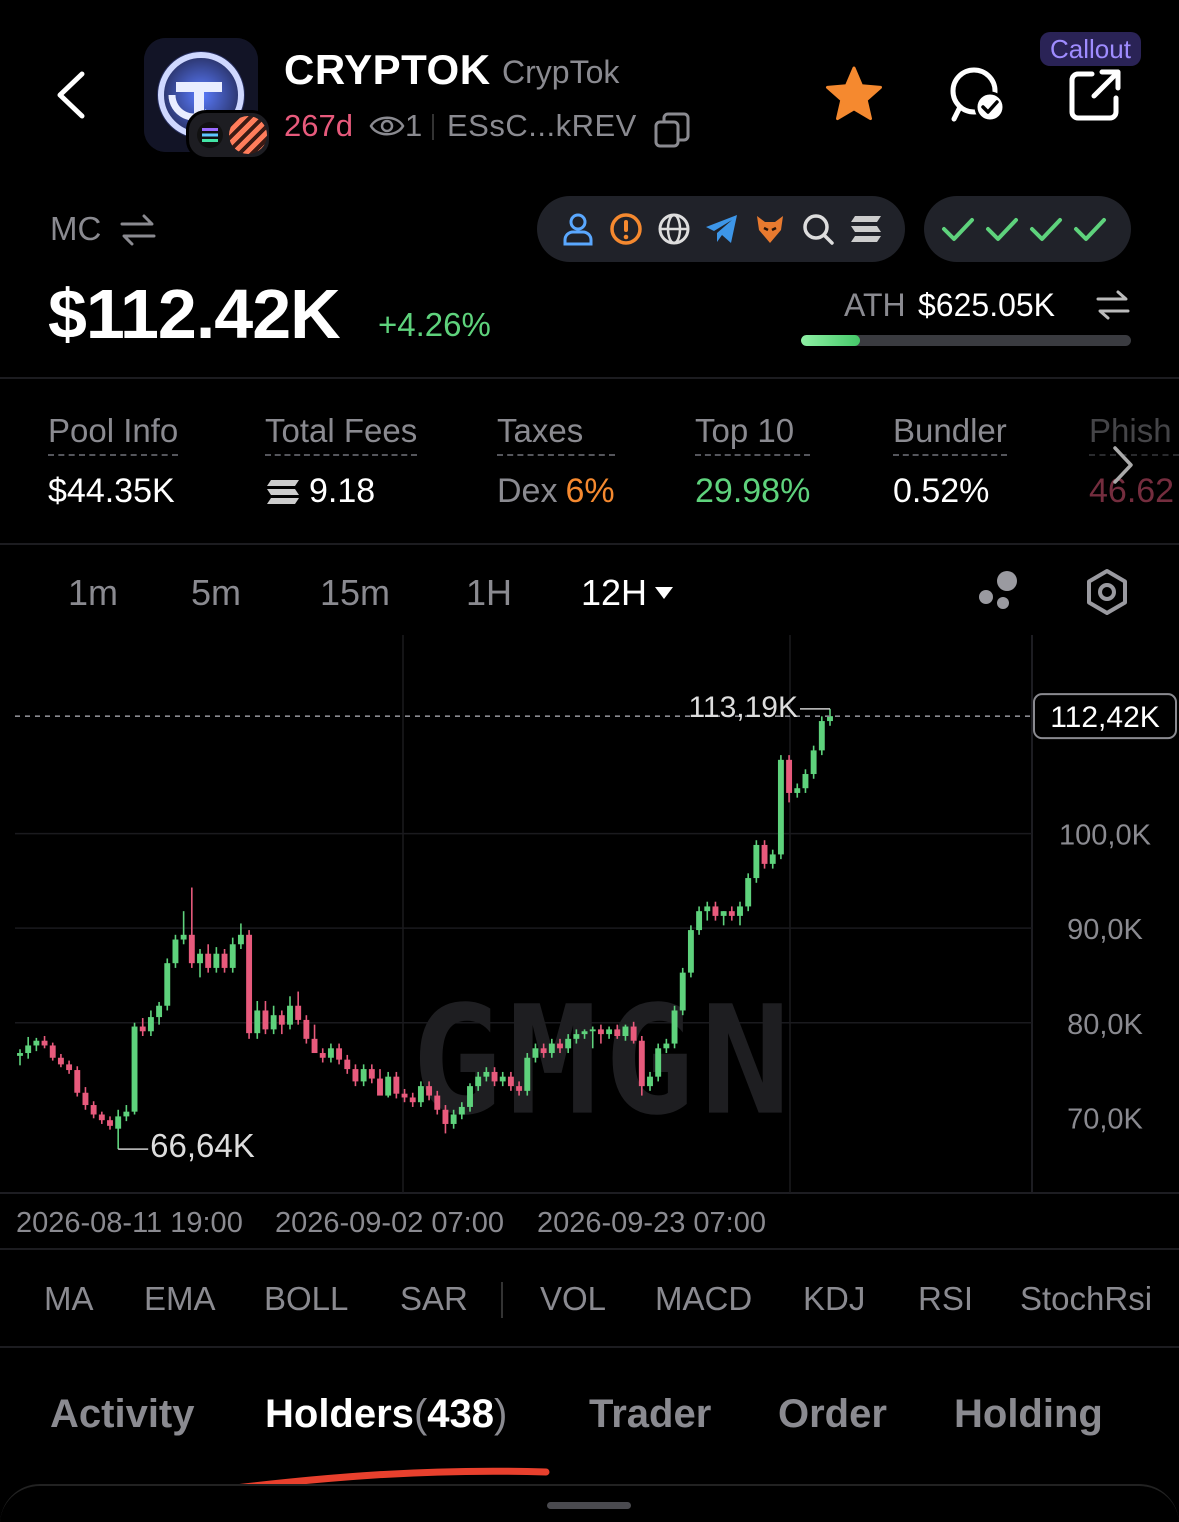 Image resolution: width=1179 pixels, height=1522 pixels. I want to click on indicator-vol: VOL, so click(573, 1298).